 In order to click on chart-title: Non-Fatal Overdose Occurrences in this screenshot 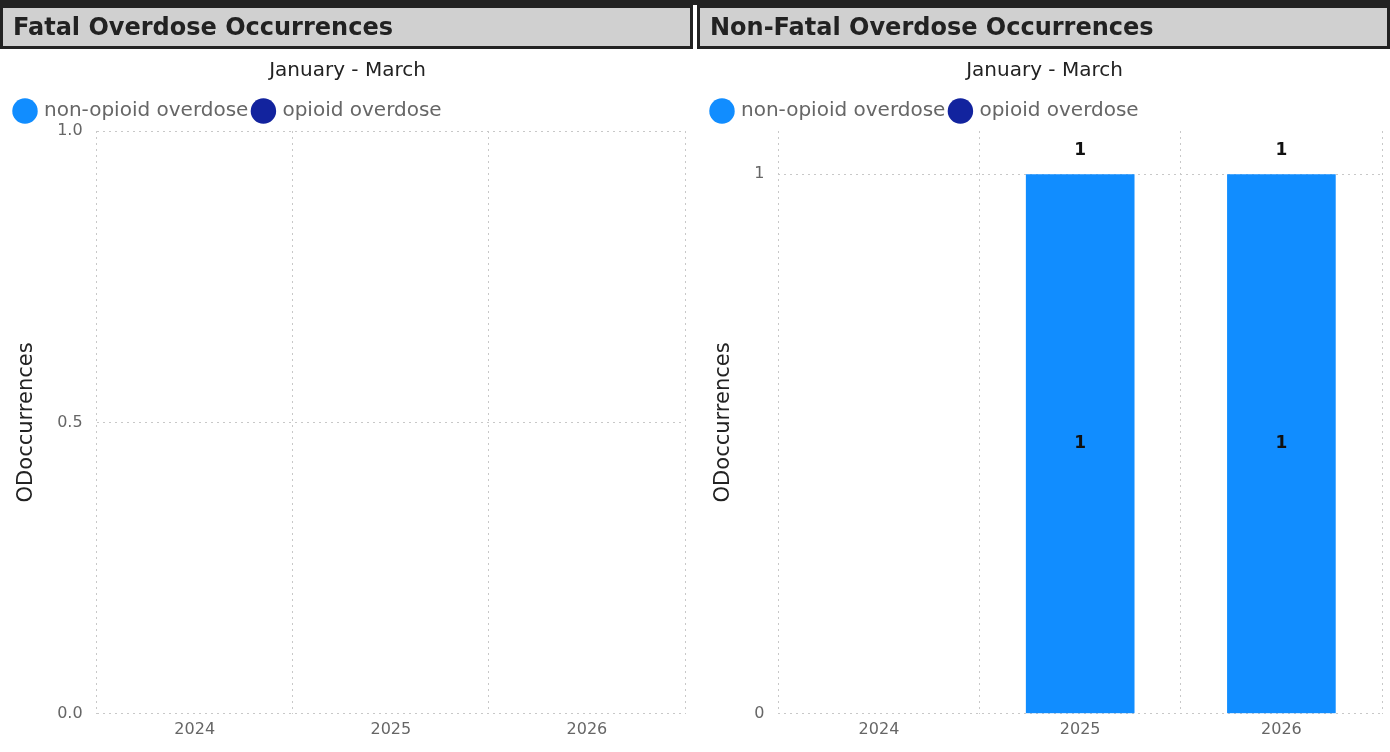, I will do `click(1043, 27)`.